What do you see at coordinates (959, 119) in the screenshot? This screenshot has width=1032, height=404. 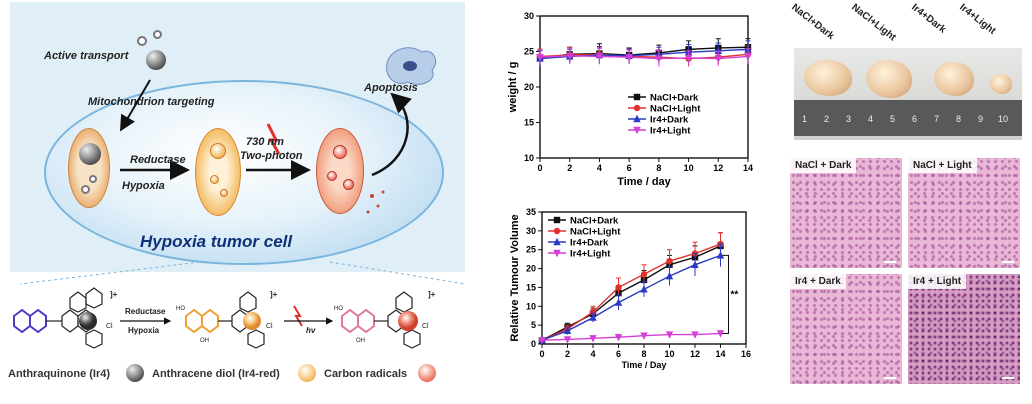 I see `ruler-number: 8` at bounding box center [959, 119].